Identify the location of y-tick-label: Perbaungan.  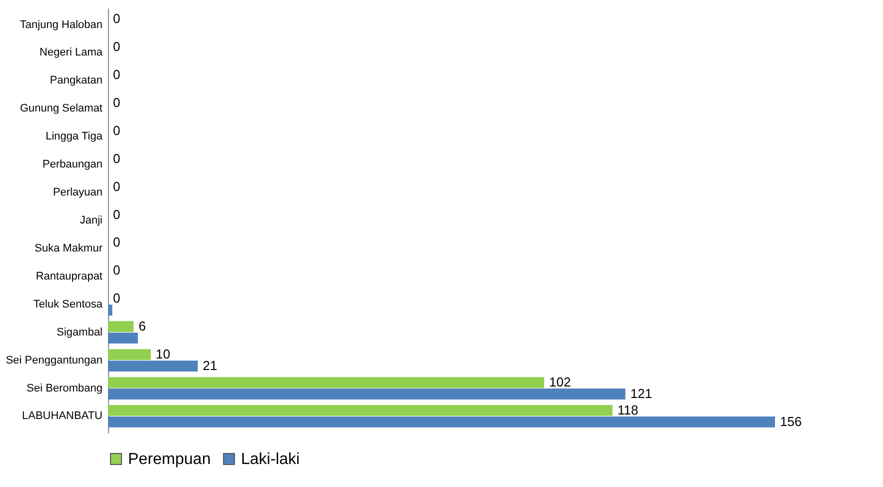
(72, 164).